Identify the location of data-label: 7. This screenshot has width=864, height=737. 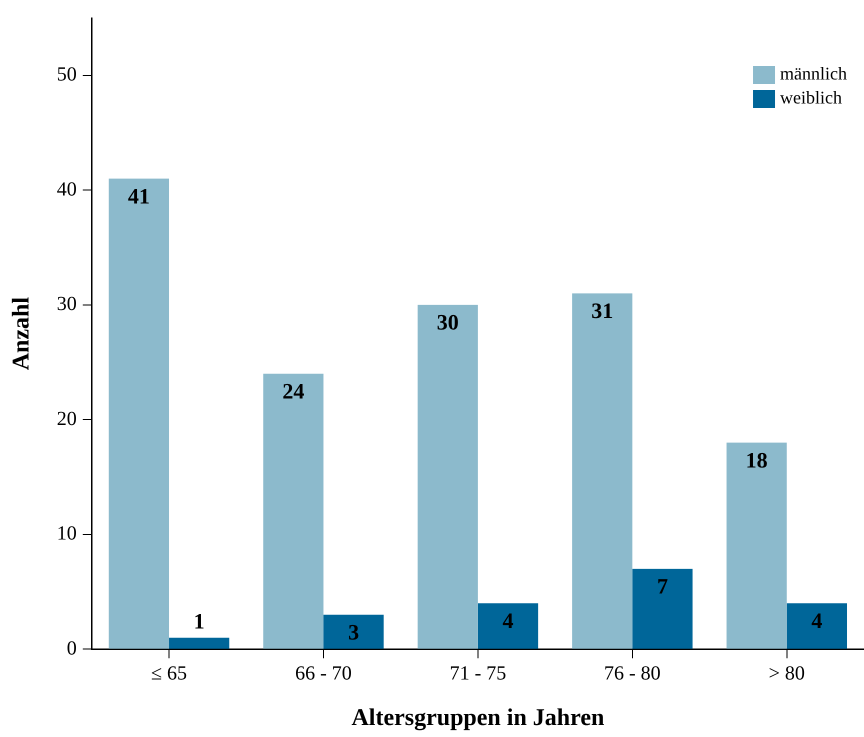
(662, 586).